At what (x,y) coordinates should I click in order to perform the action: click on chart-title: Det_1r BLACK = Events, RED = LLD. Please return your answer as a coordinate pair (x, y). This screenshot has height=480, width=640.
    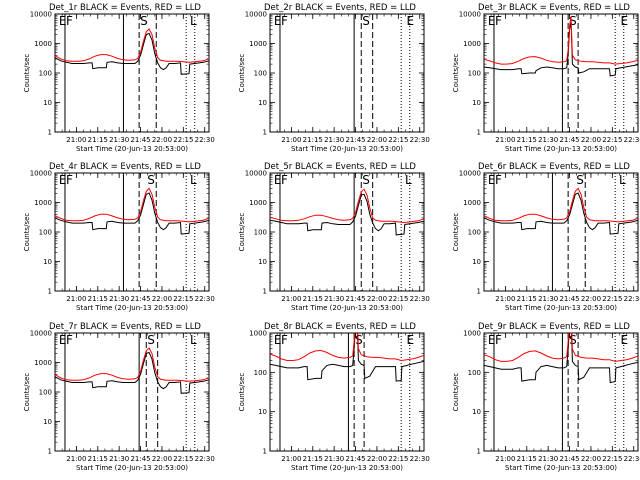
    Looking at the image, I should click on (125, 8).